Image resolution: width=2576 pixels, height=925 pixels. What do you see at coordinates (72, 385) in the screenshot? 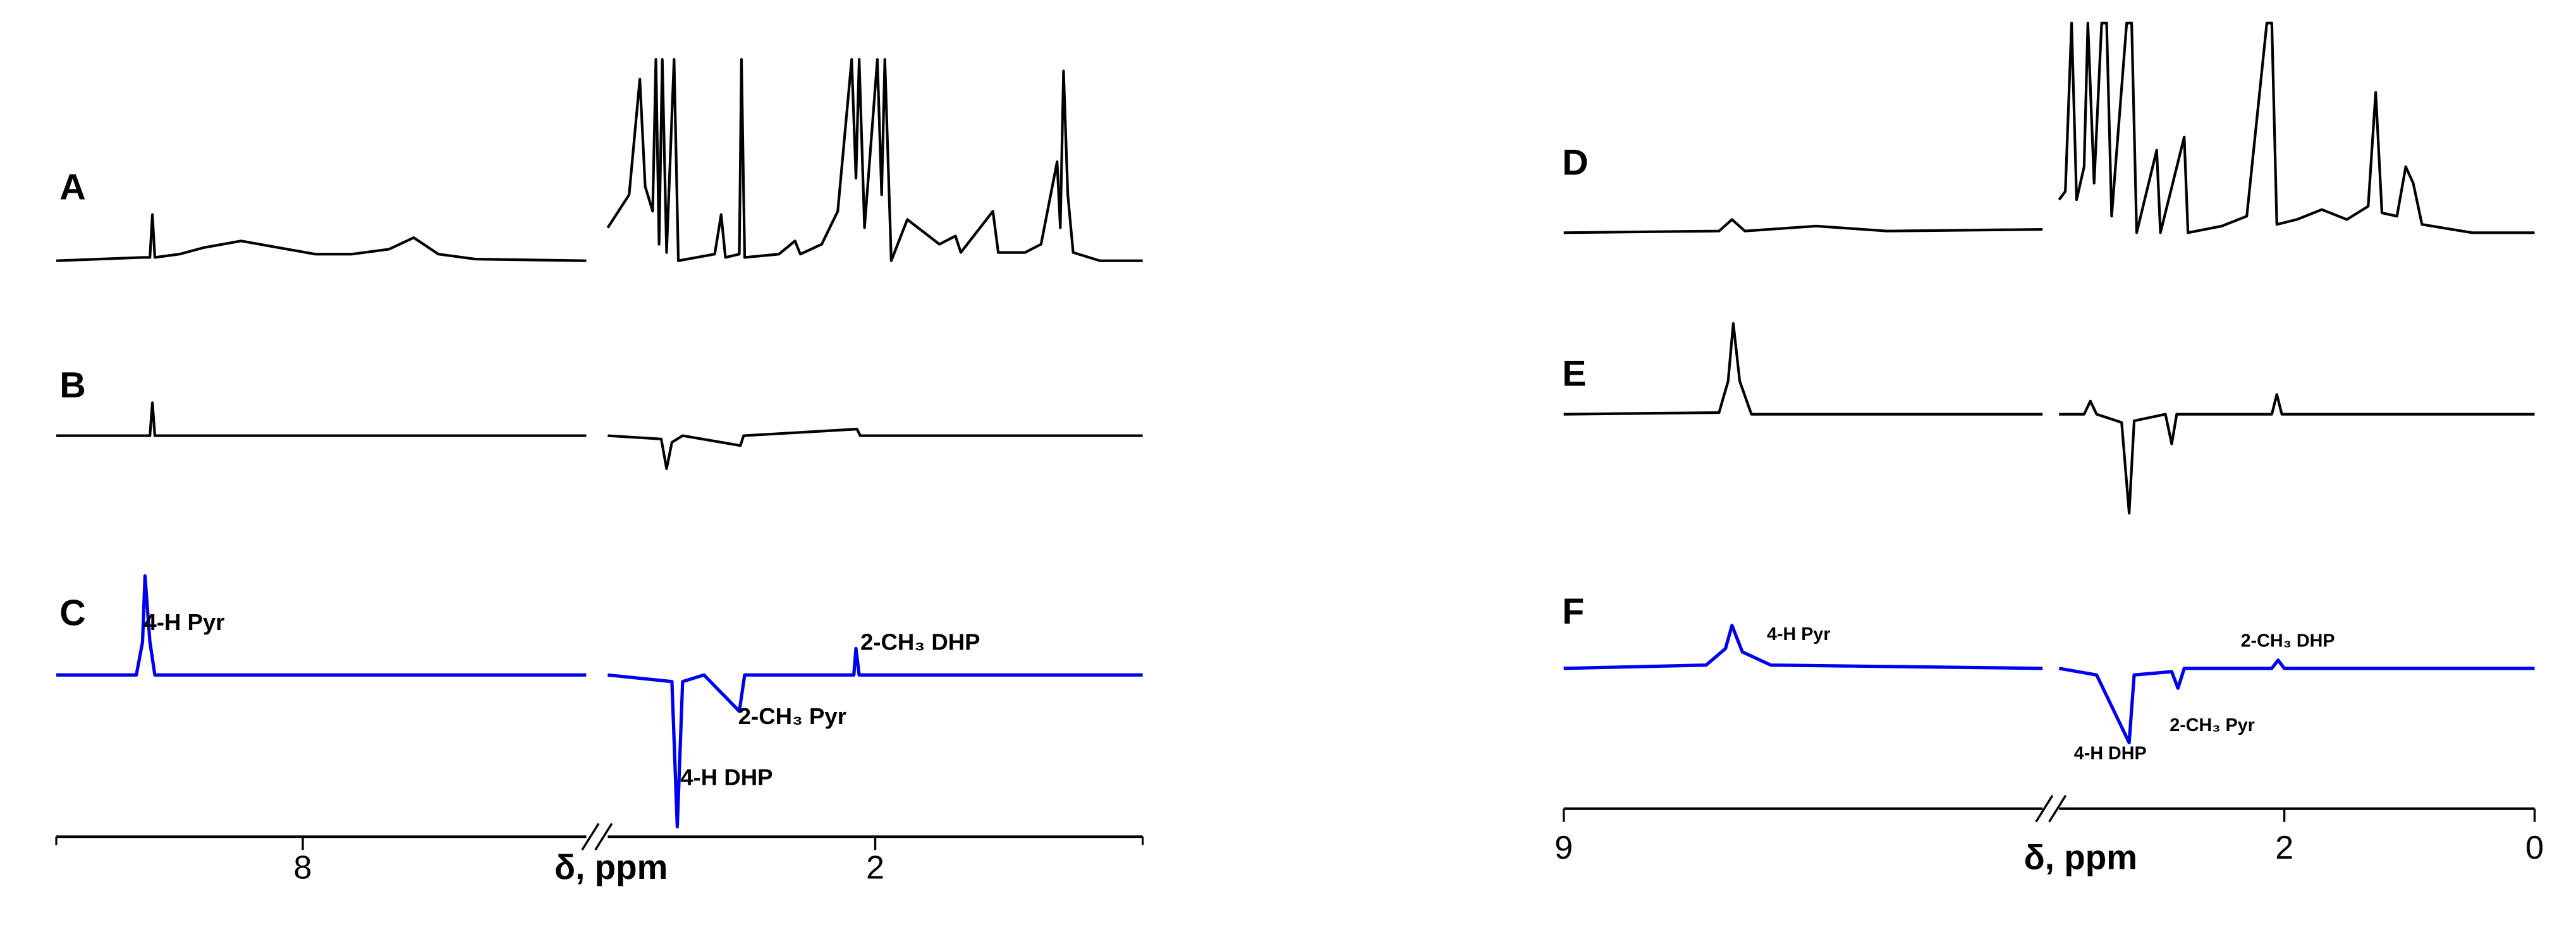
I see `spectrum-label: B` at bounding box center [72, 385].